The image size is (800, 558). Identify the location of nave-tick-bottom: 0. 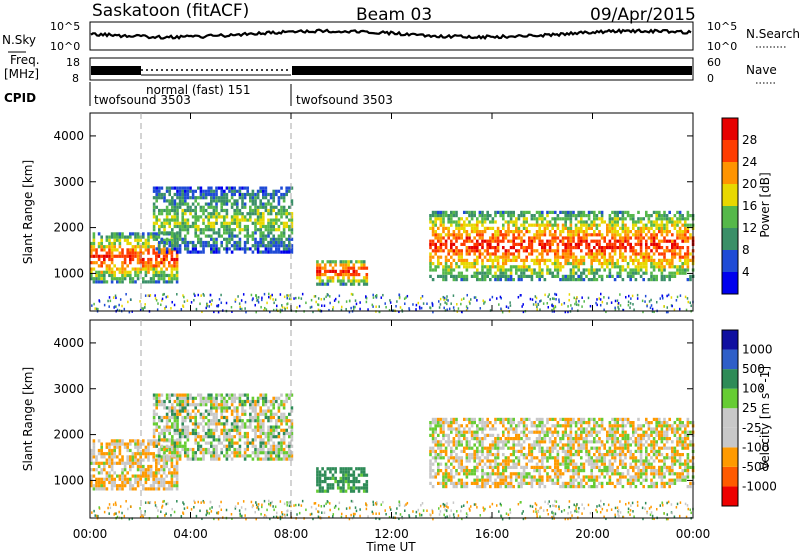
(710, 78).